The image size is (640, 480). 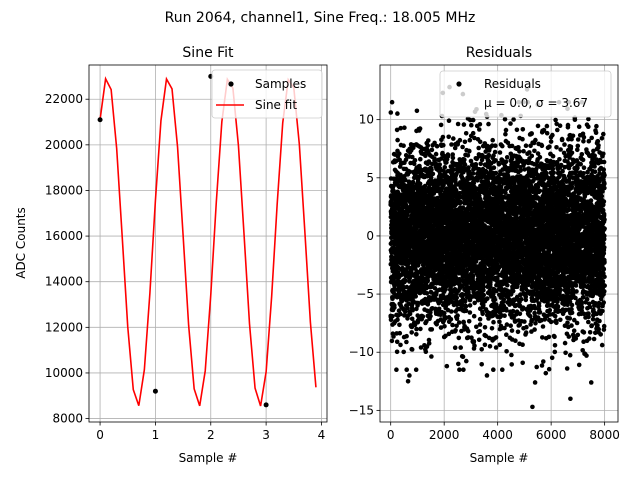 What do you see at coordinates (361, 352) in the screenshot?
I see `residuals-ytick-label: −10` at bounding box center [361, 352].